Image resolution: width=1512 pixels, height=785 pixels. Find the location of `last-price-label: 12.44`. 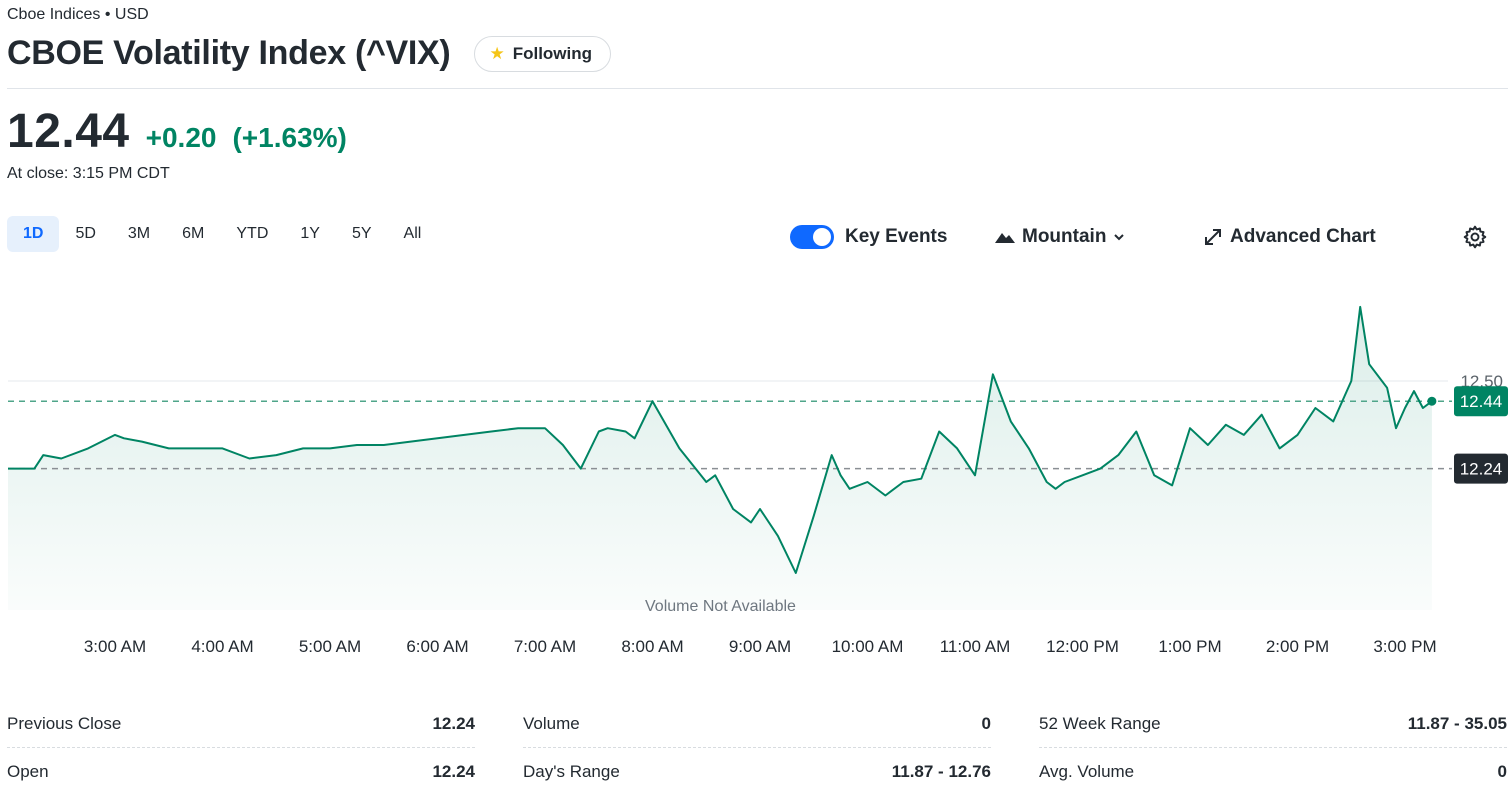

last-price-label: 12.44 is located at coordinates (1481, 401).